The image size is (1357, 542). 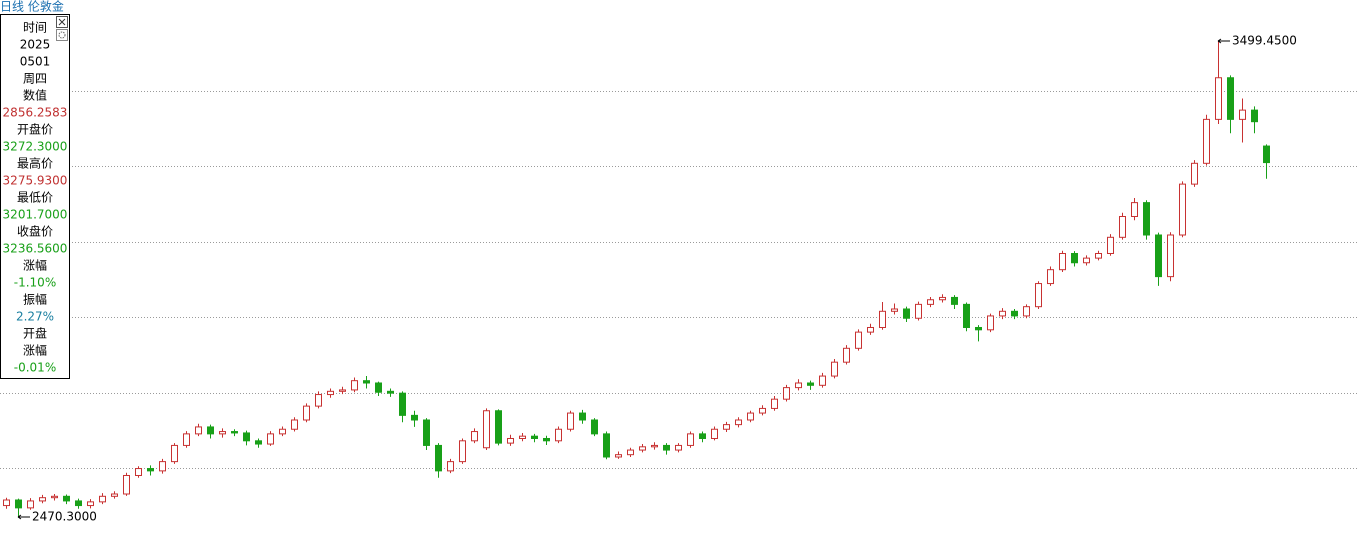 I want to click on settings-icon, so click(x=62, y=35).